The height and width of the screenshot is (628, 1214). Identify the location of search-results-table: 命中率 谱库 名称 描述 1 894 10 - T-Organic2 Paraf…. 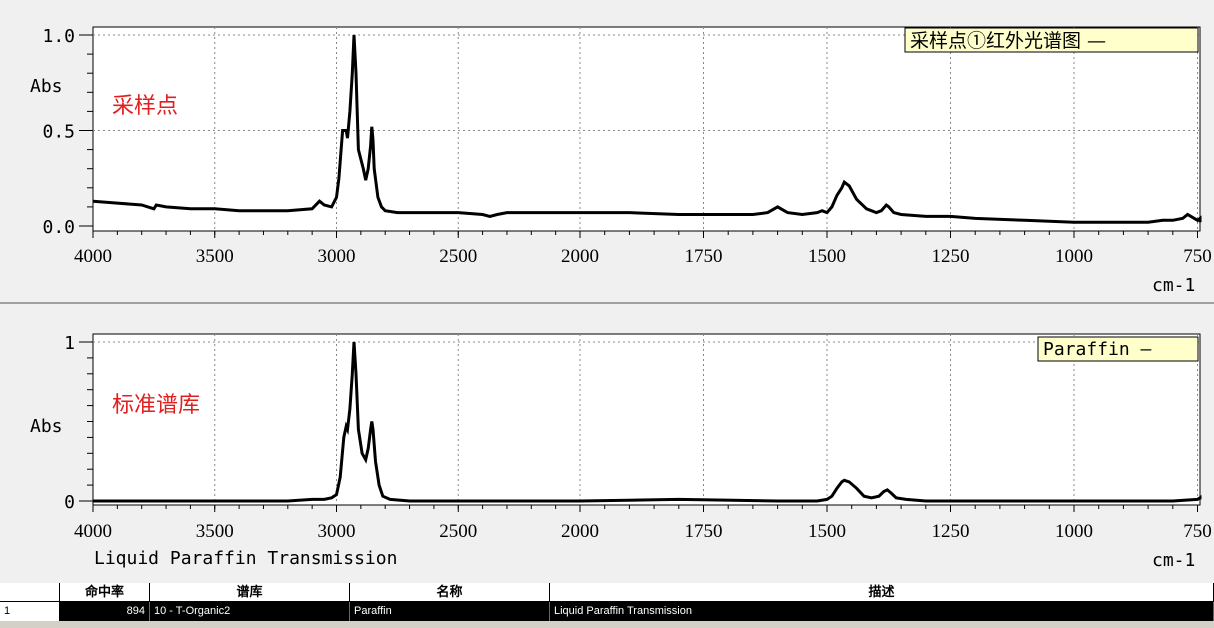
(607, 605).